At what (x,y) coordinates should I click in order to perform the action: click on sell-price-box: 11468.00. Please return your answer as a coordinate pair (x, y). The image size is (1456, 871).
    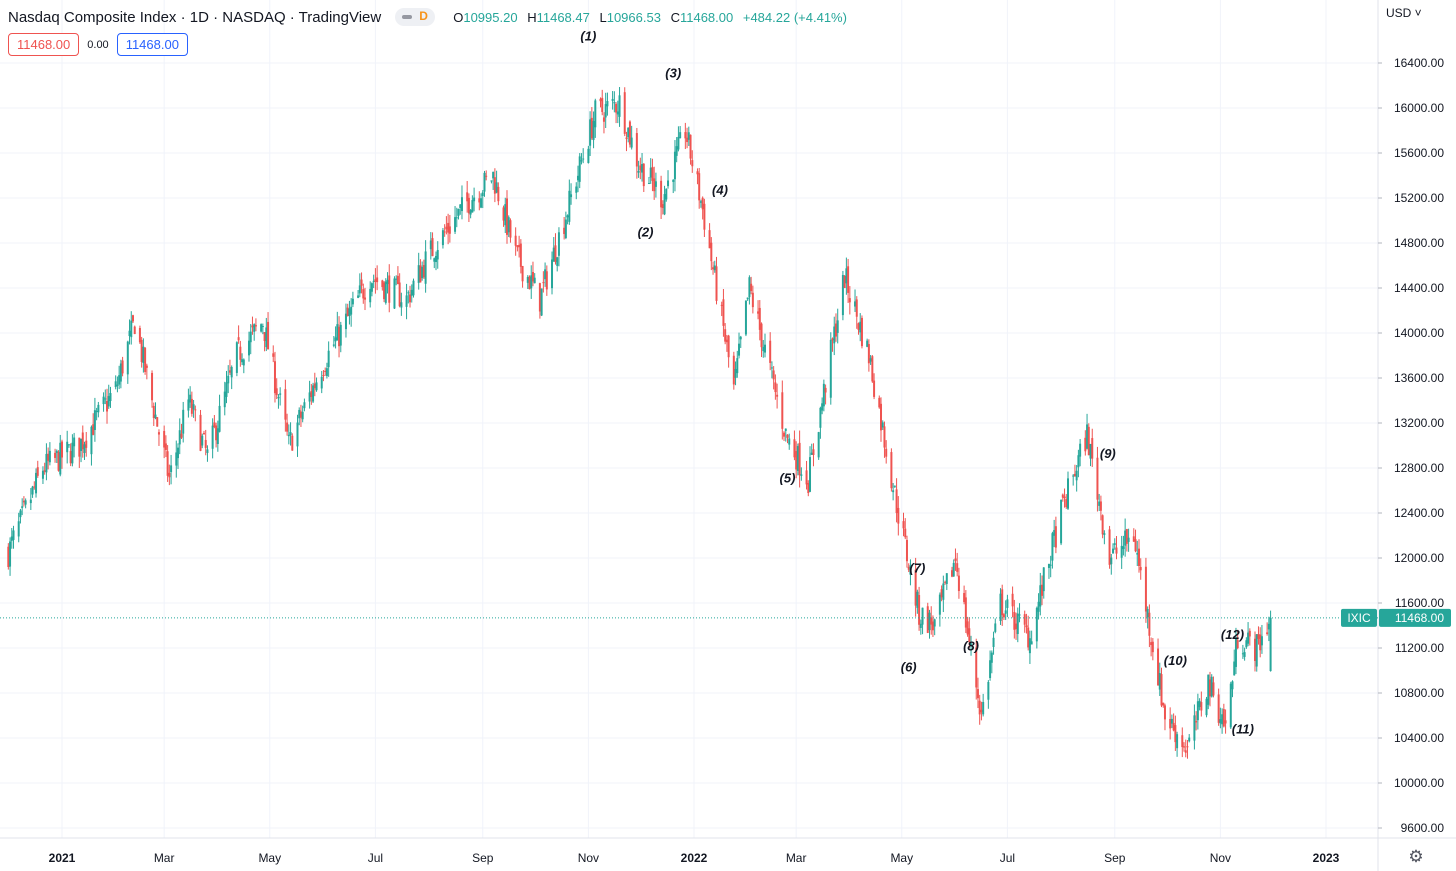
    Looking at the image, I should click on (44, 44).